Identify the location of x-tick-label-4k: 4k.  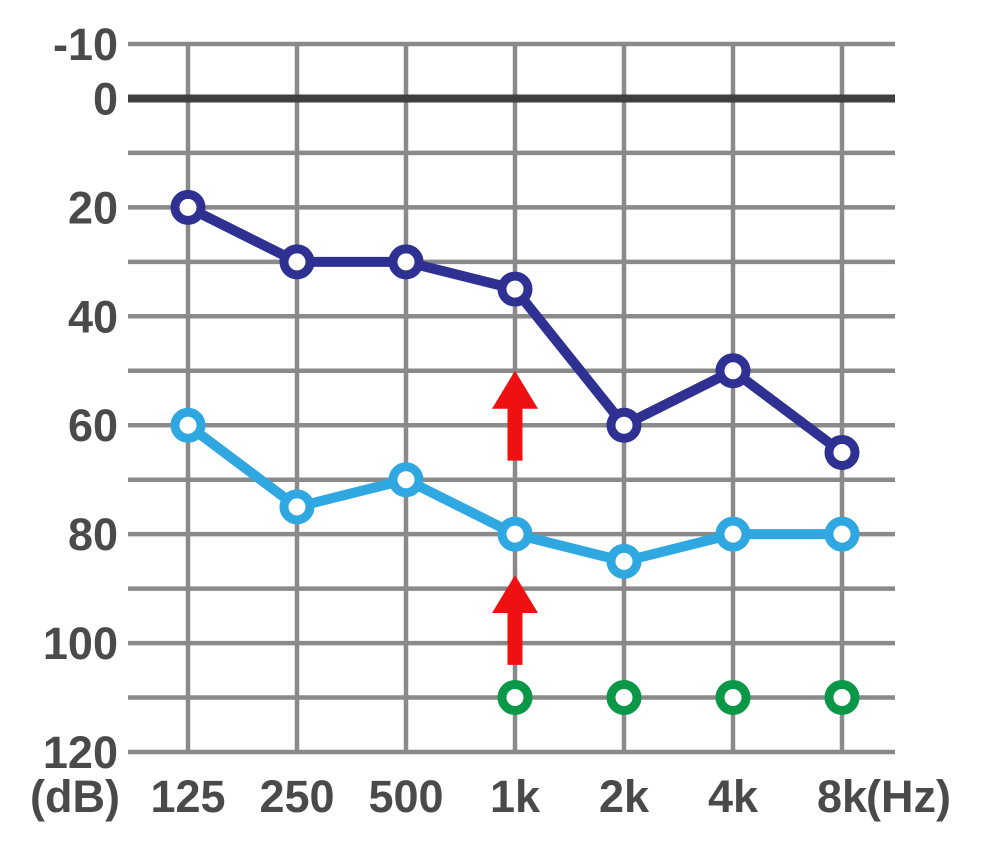
(733, 796).